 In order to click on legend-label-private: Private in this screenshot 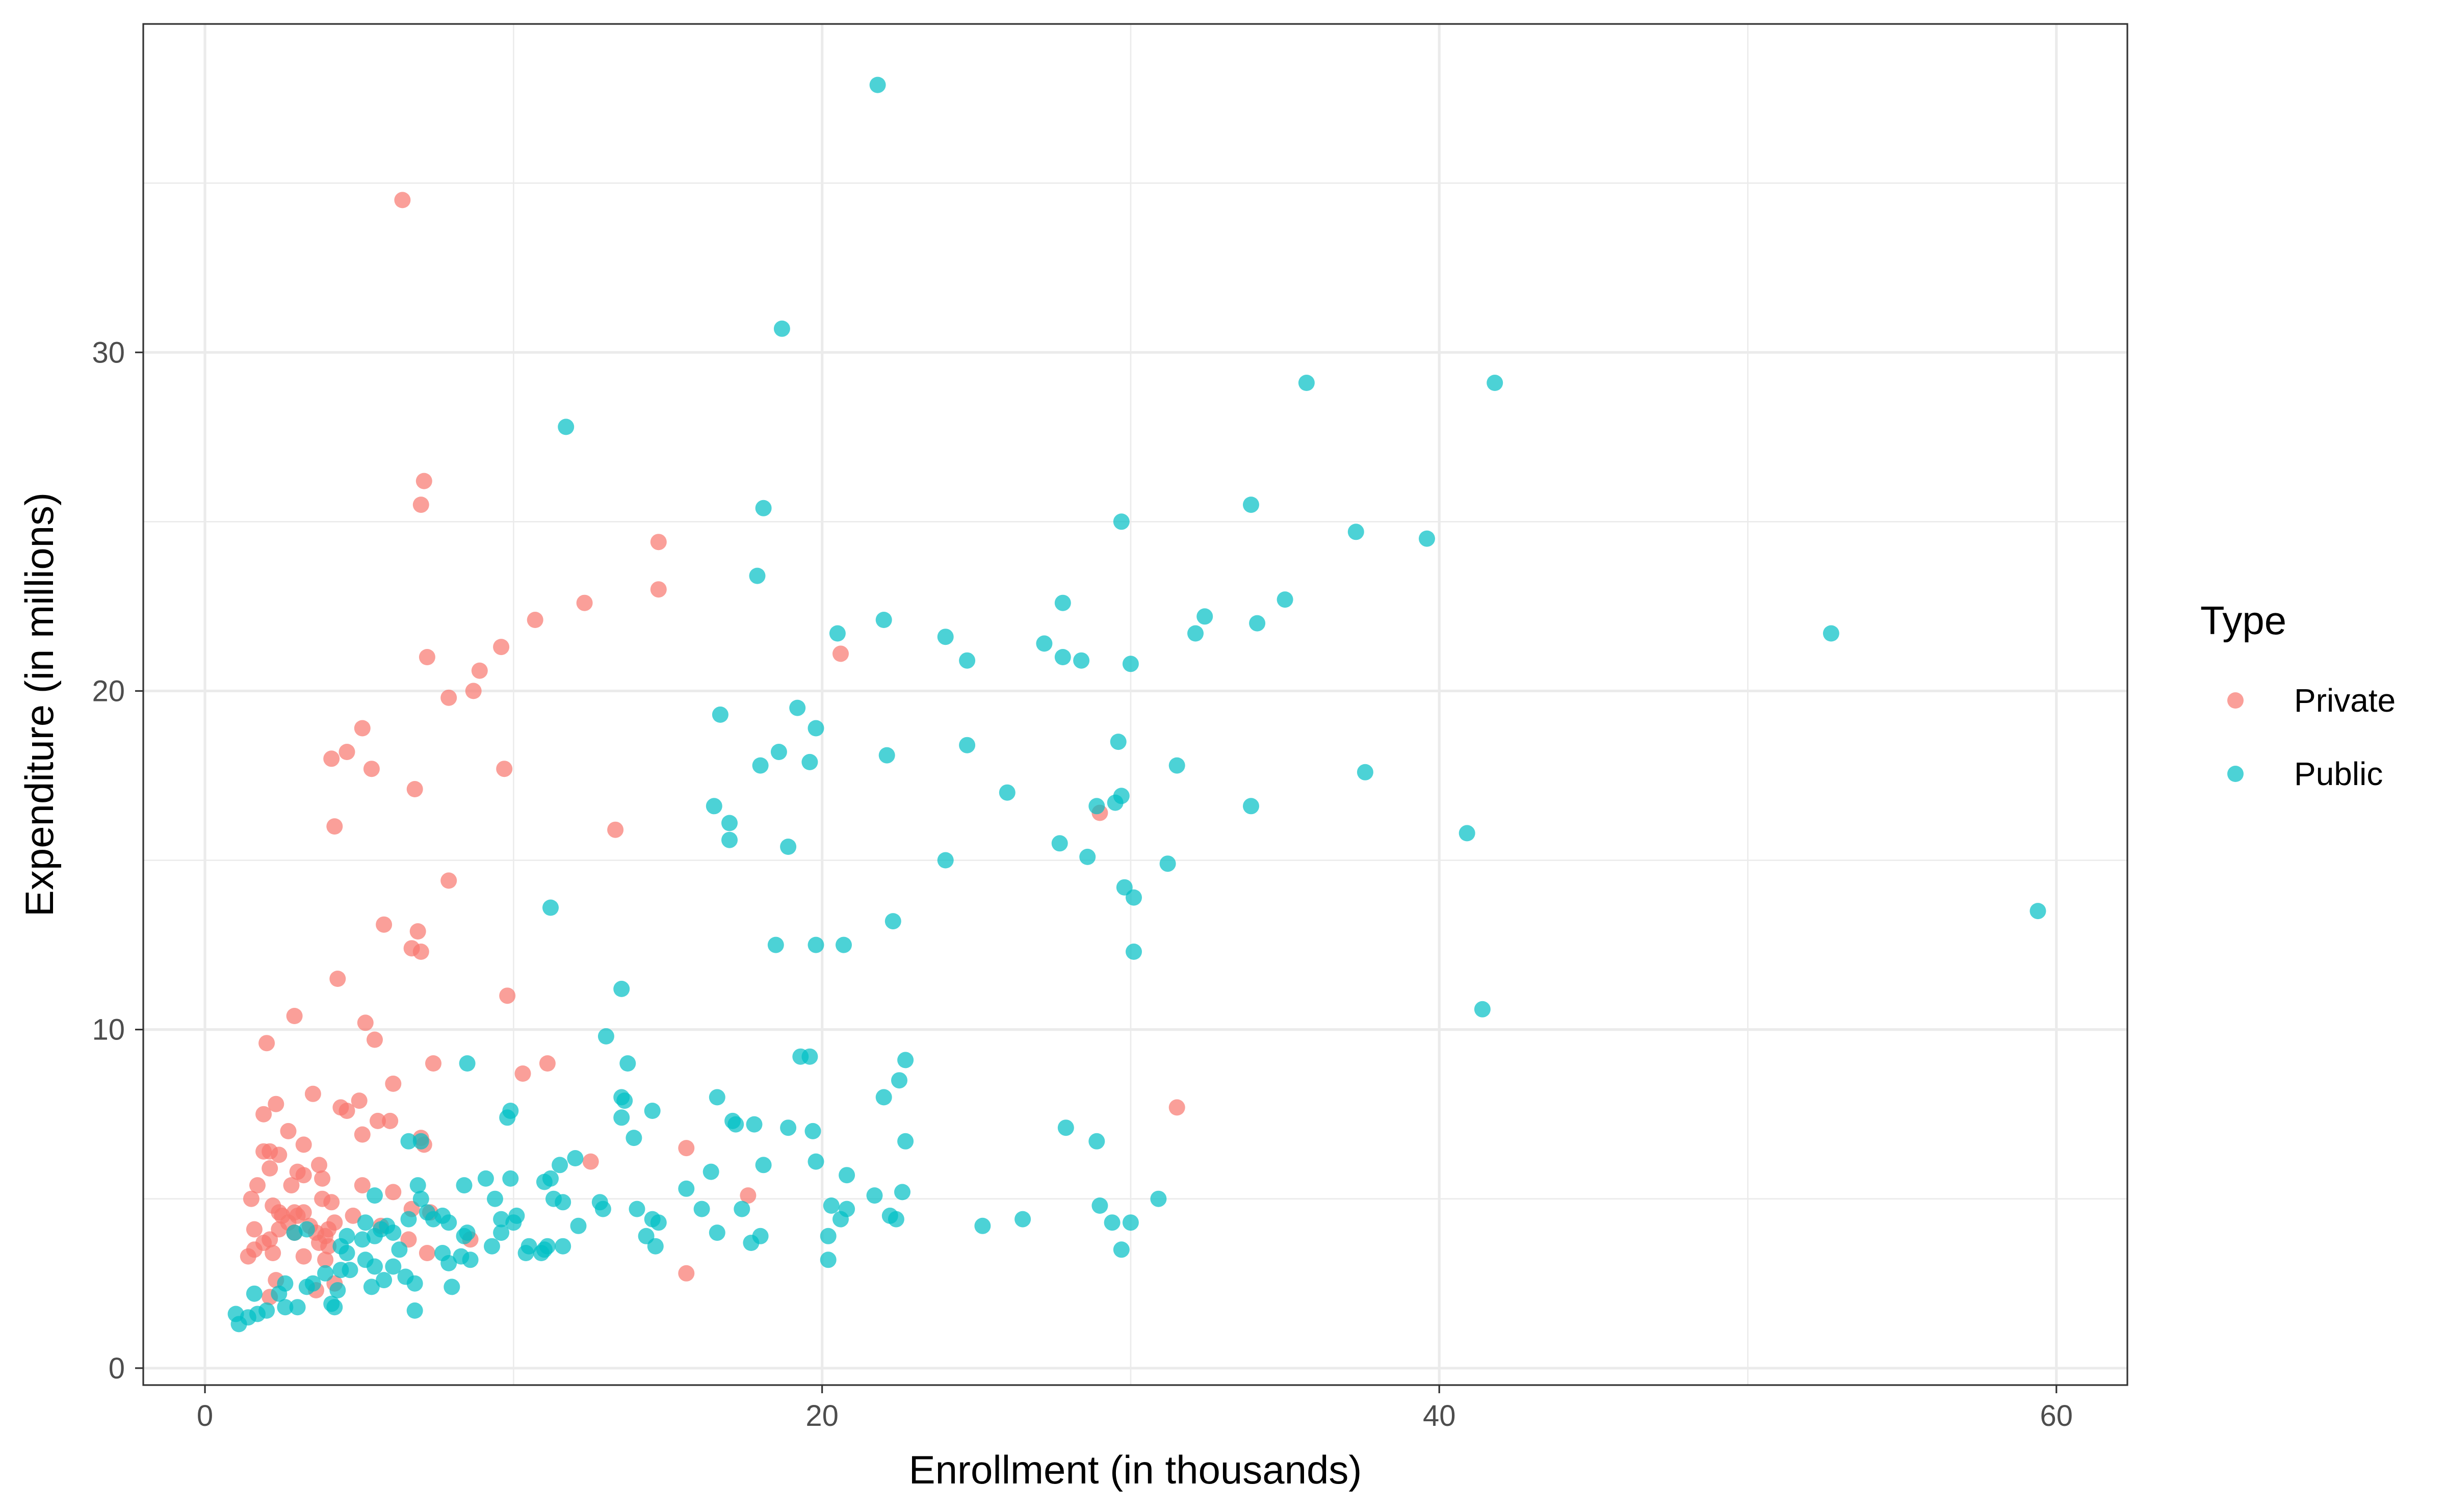, I will do `click(2345, 700)`.